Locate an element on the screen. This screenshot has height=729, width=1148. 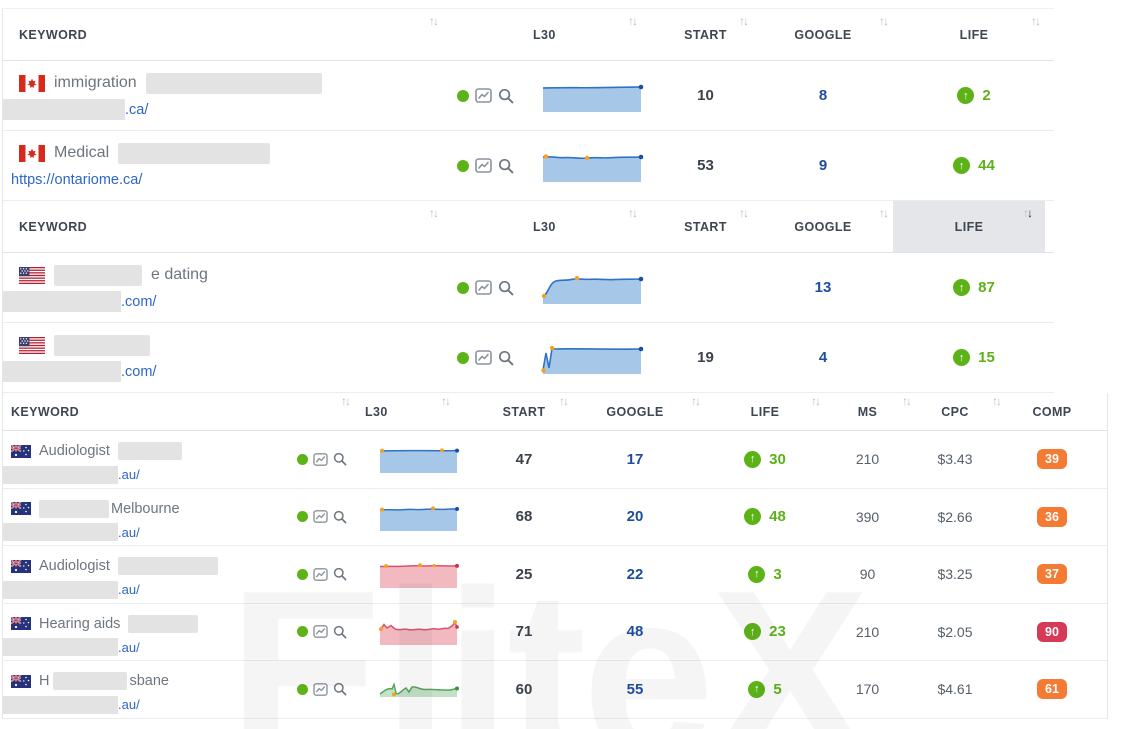
google-rank-value: 20 is located at coordinates (635, 517).